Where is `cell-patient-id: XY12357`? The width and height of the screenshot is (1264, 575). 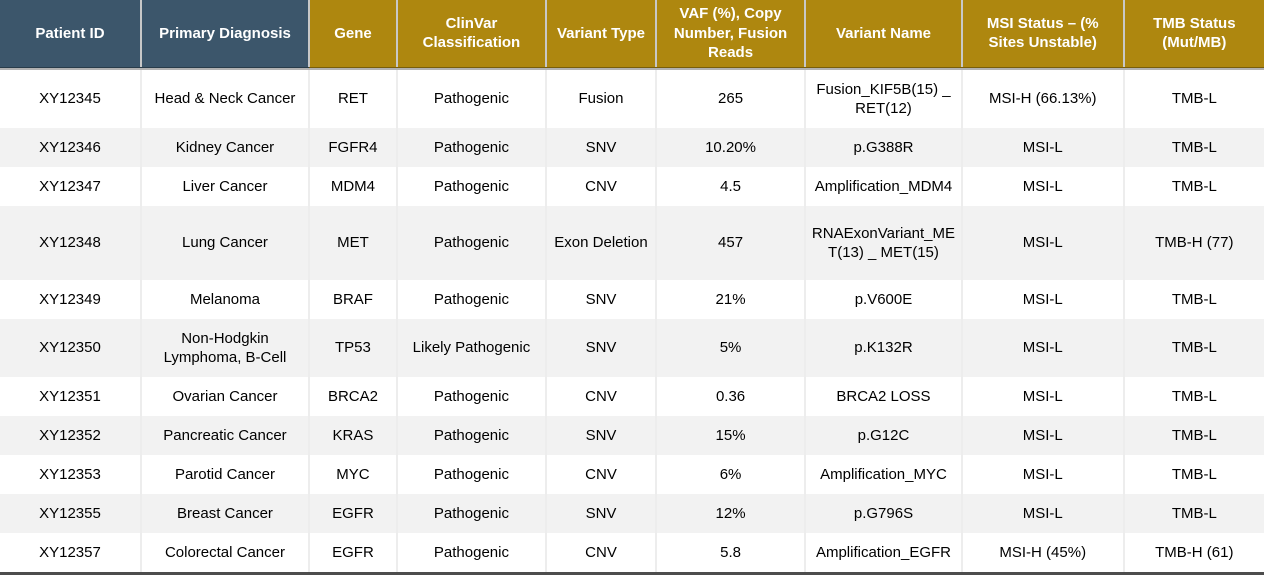 cell-patient-id: XY12357 is located at coordinates (70, 552).